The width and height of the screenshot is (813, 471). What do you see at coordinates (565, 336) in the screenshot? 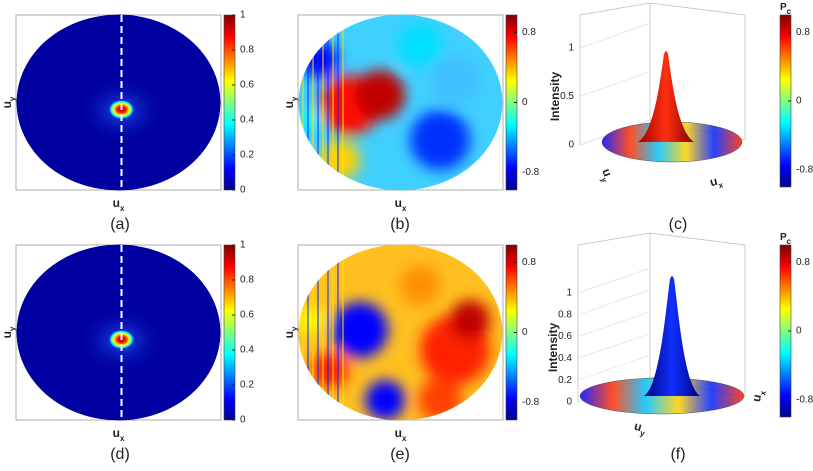
I see `z-tick-label: 0.6` at bounding box center [565, 336].